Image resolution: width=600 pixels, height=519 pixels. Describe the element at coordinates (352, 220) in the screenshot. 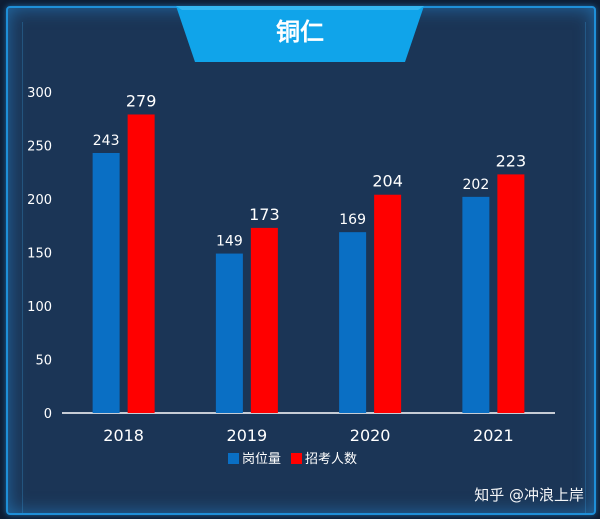

I see `data-label: 169` at that location.